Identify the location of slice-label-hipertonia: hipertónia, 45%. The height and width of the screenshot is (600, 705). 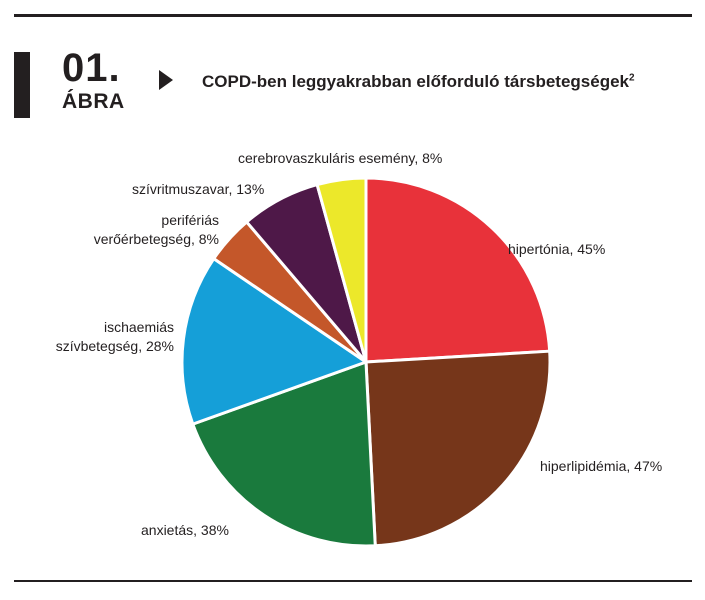
(556, 249).